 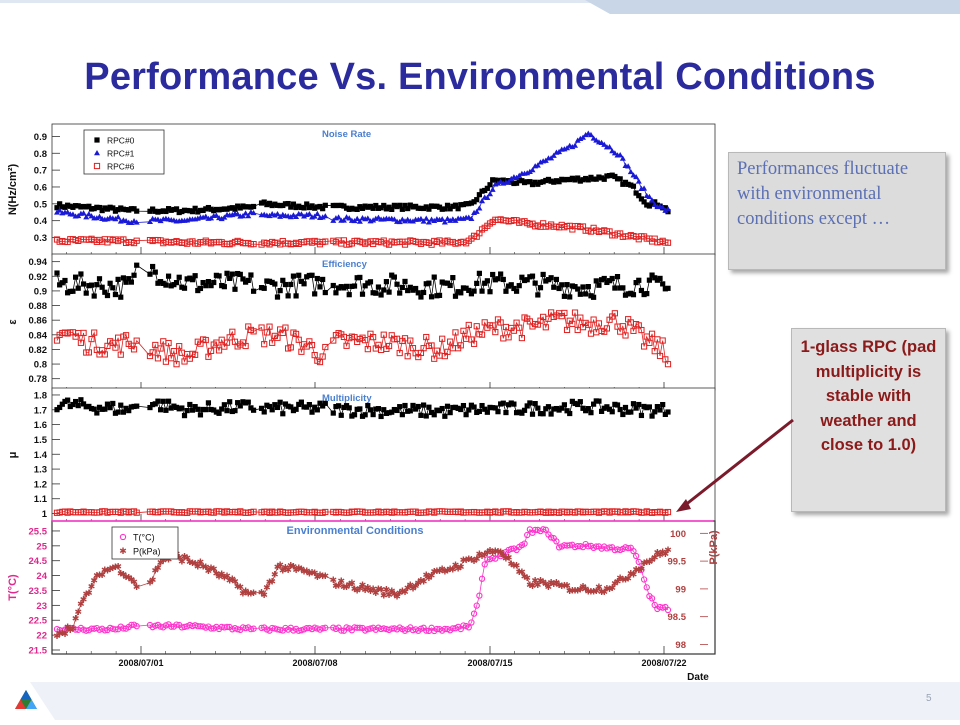 What do you see at coordinates (40, 365) in the screenshot?
I see `panel1-ytick-label: 0.8` at bounding box center [40, 365].